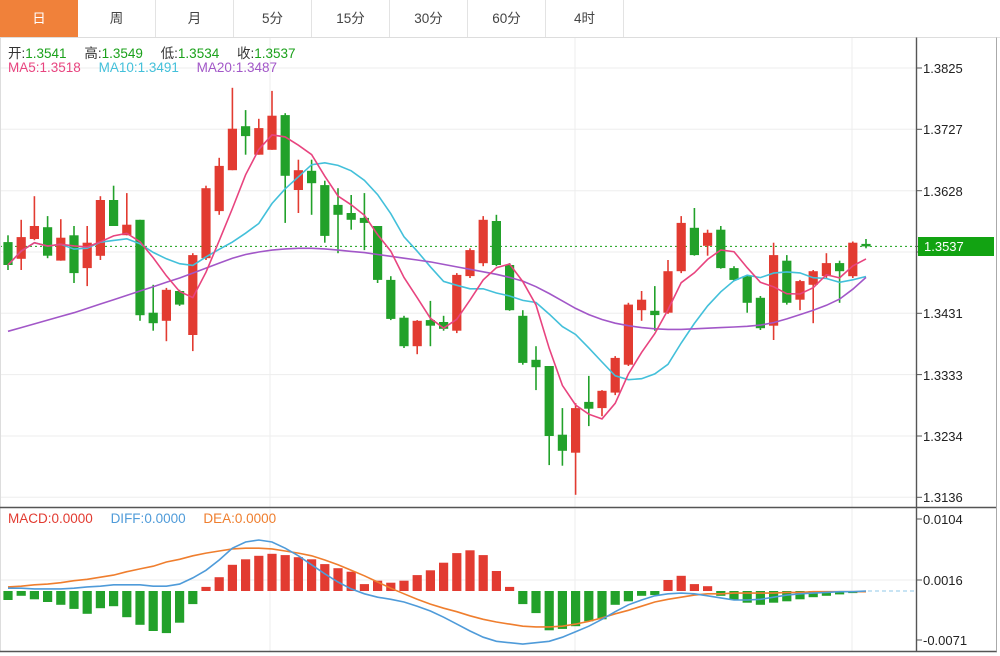  I want to click on ma10-value: 1.3491, so click(158, 67).